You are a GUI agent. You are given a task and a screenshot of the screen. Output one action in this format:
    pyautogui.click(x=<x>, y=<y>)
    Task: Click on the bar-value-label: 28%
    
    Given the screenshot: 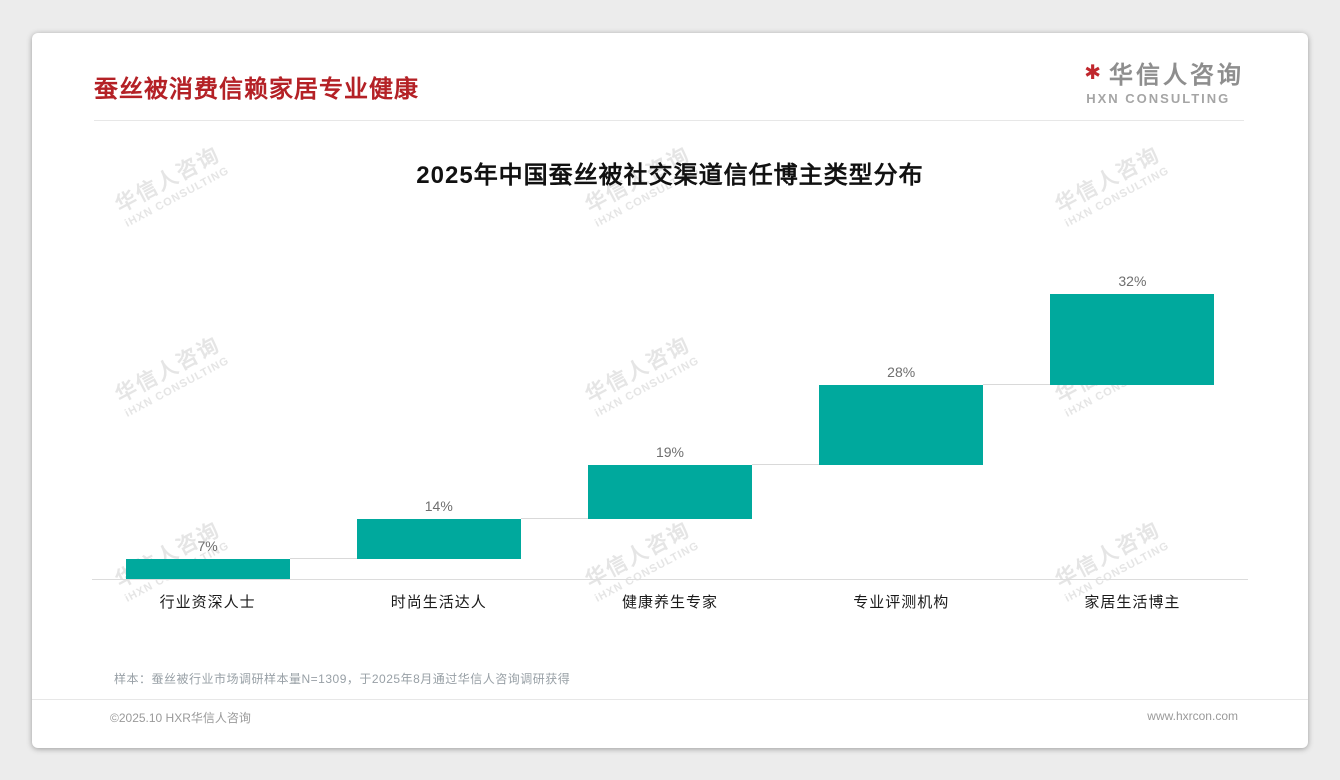 What is the action you would take?
    pyautogui.click(x=901, y=372)
    